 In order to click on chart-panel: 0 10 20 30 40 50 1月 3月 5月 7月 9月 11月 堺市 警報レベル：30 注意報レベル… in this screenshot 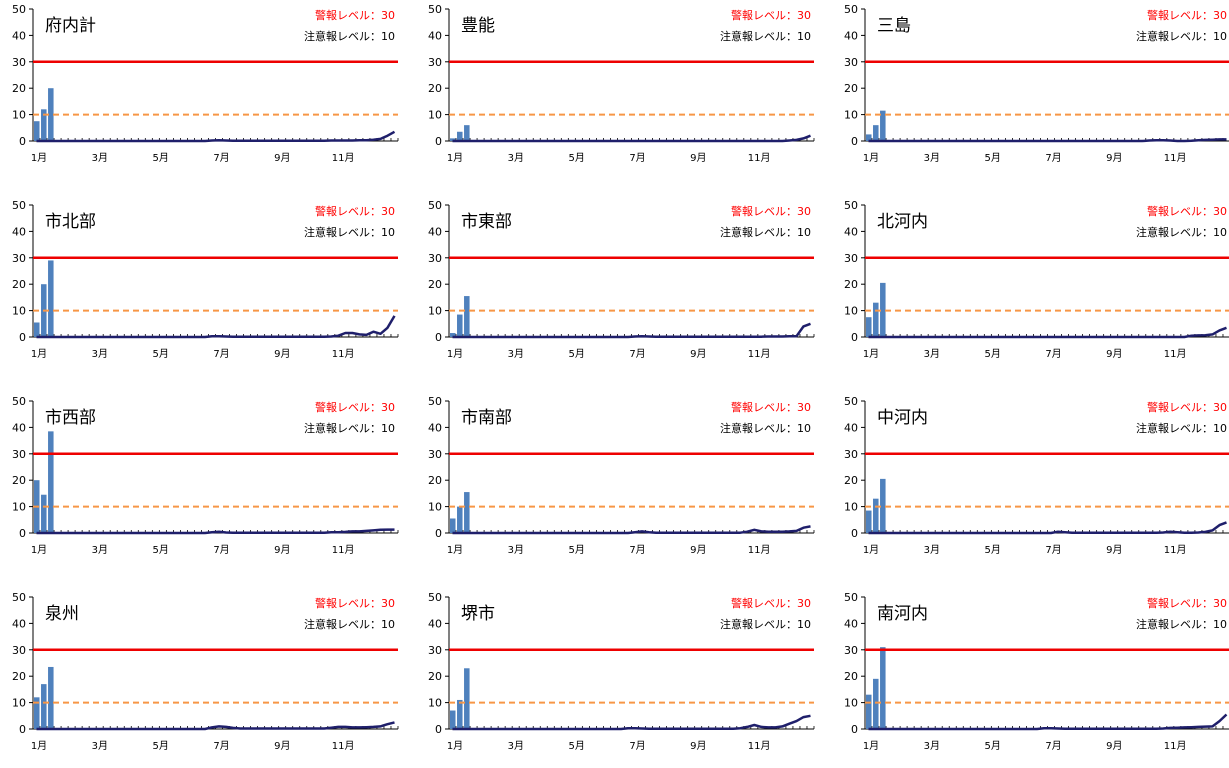, I will do `click(616, 678)`.